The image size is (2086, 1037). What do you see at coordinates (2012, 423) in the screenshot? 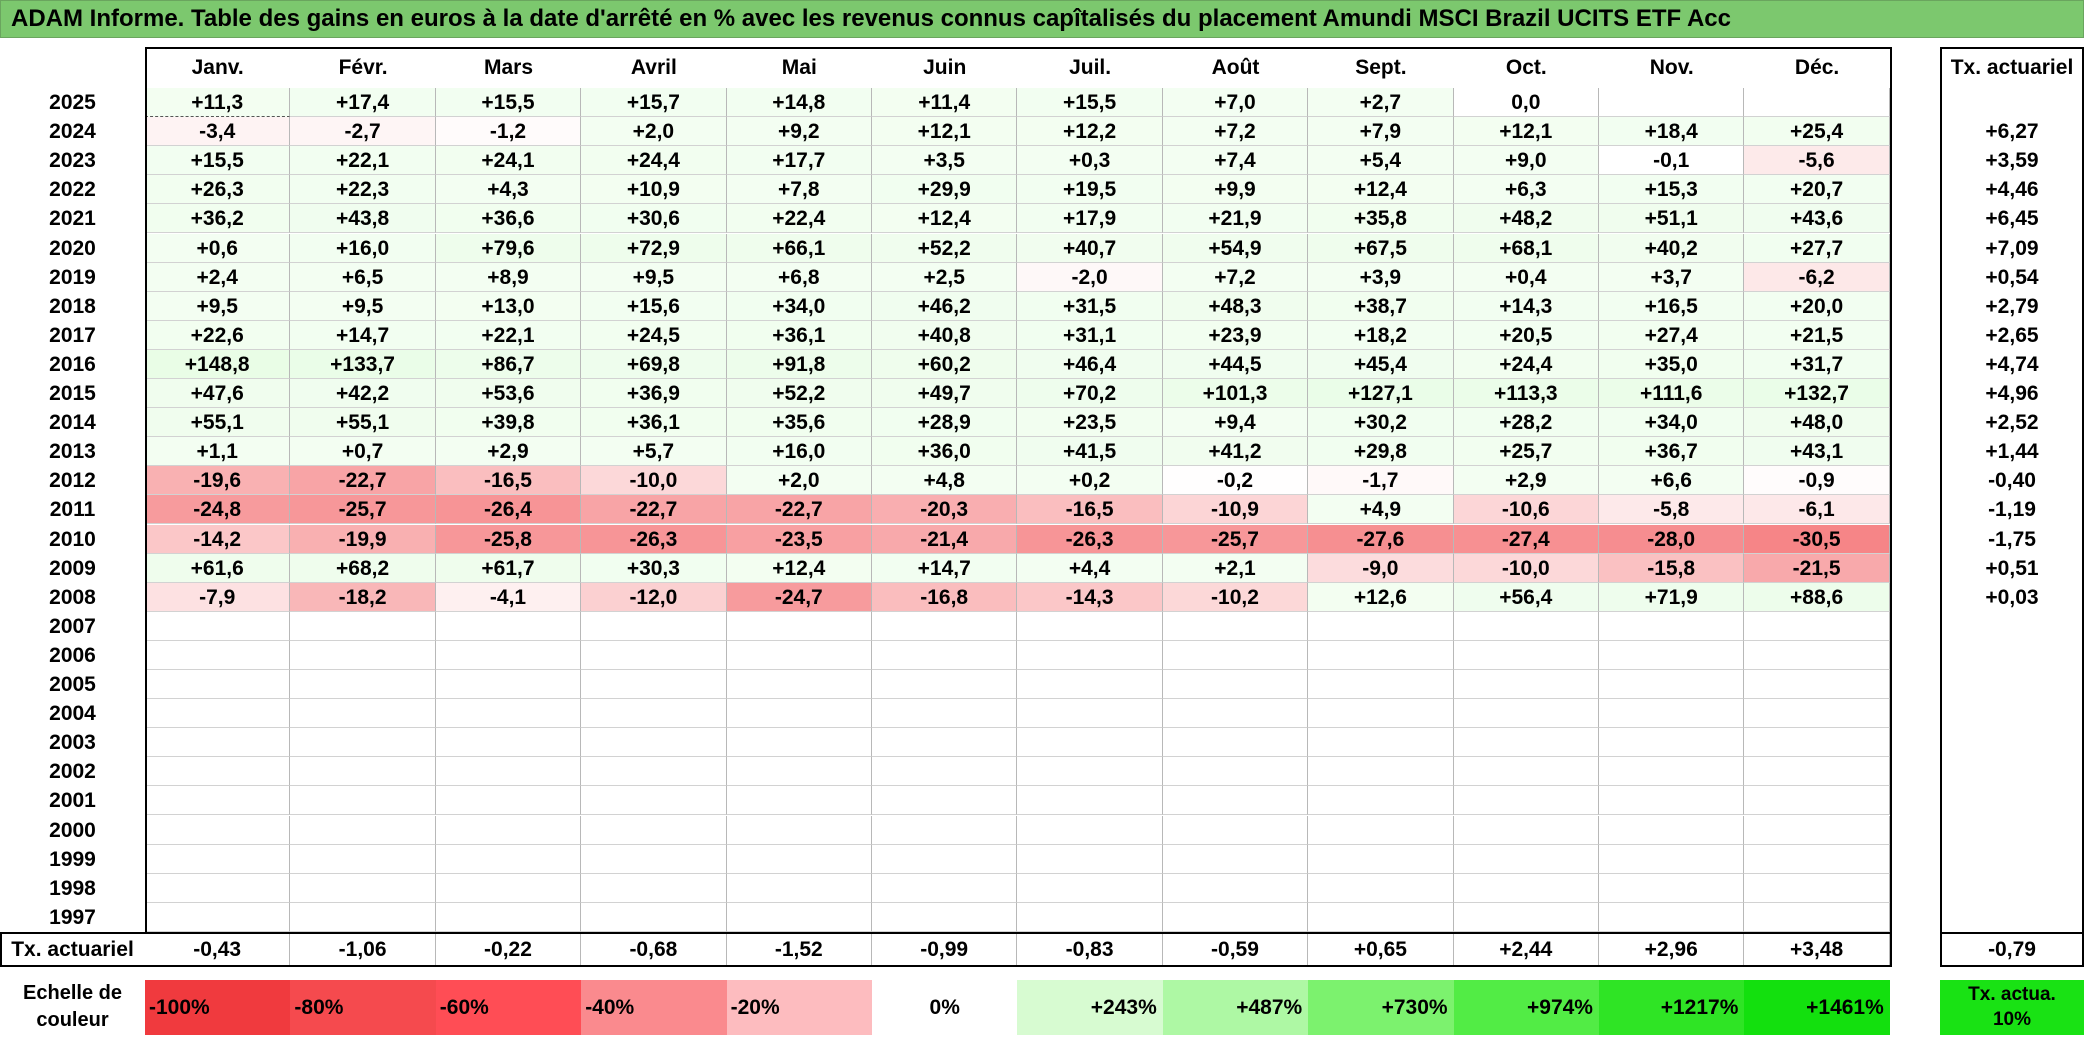
I see `annual-rate-cell: +2,52` at bounding box center [2012, 423].